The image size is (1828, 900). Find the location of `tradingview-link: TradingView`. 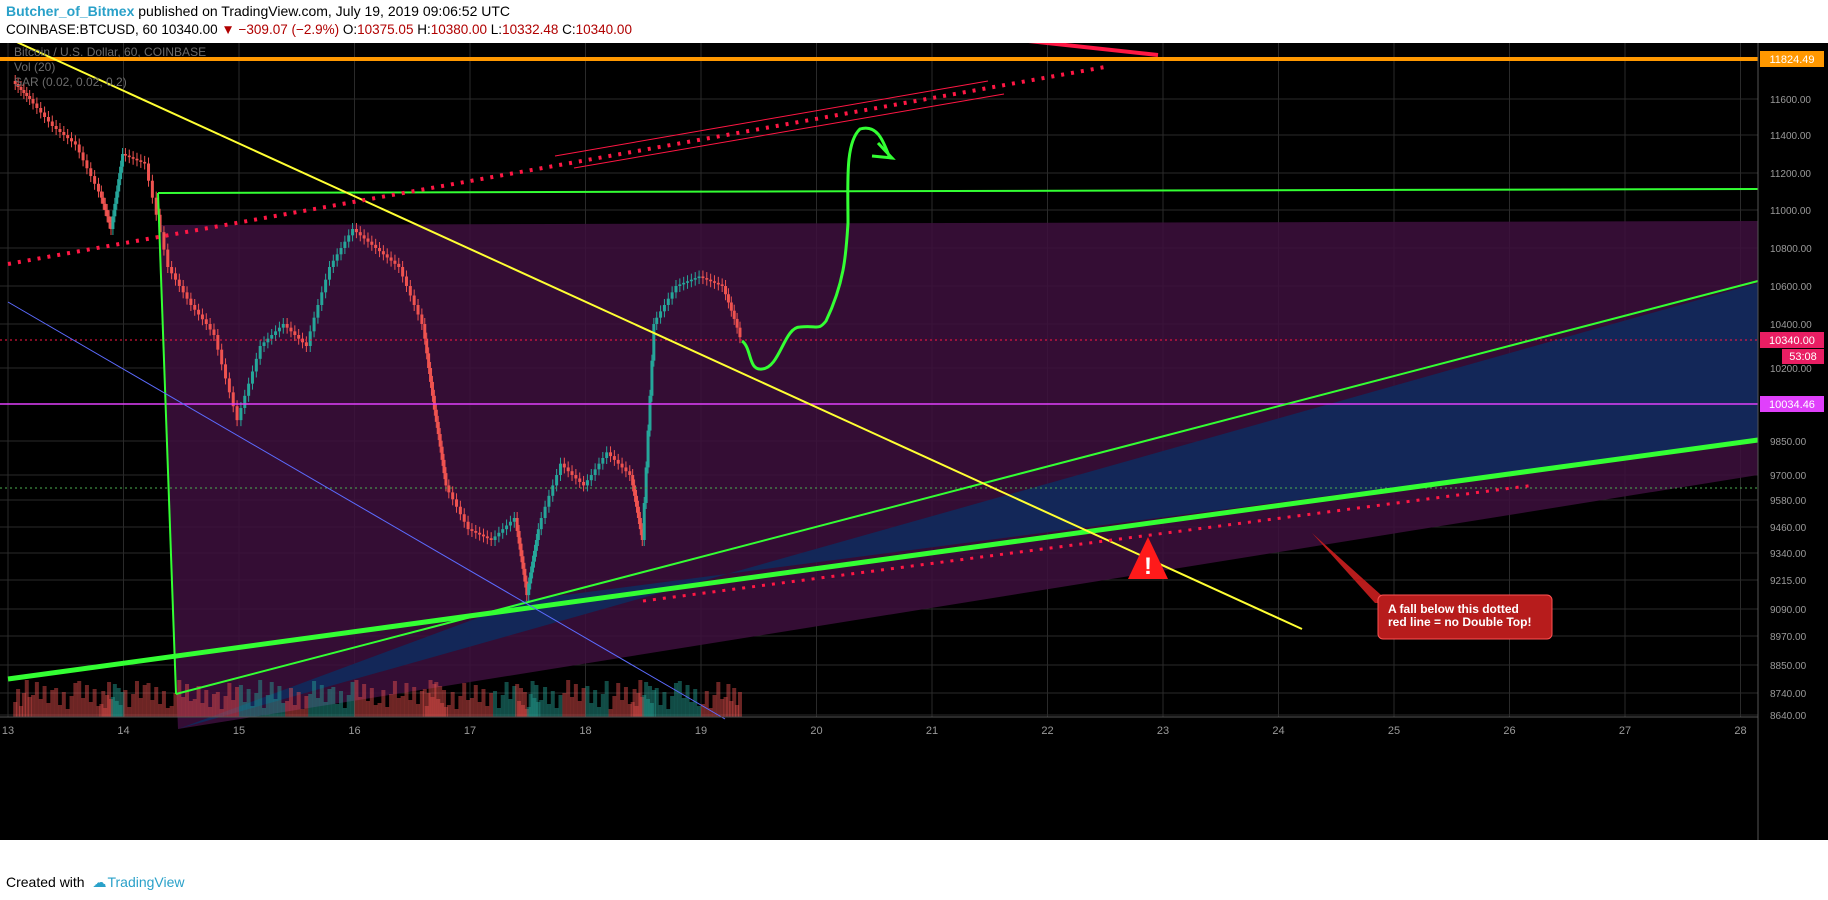

tradingview-link: TradingView is located at coordinates (146, 882).